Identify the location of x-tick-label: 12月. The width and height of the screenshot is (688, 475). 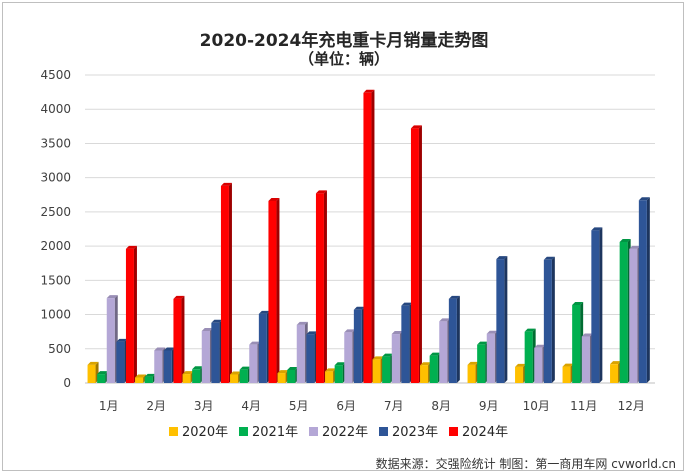
(631, 406).